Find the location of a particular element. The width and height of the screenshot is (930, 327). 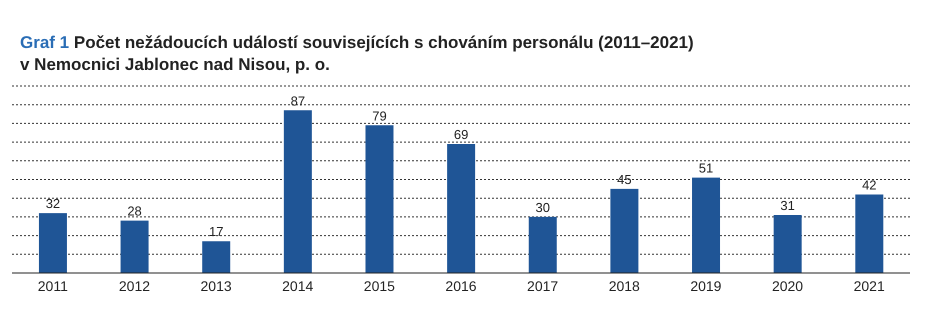

data-label: 31 is located at coordinates (787, 206).